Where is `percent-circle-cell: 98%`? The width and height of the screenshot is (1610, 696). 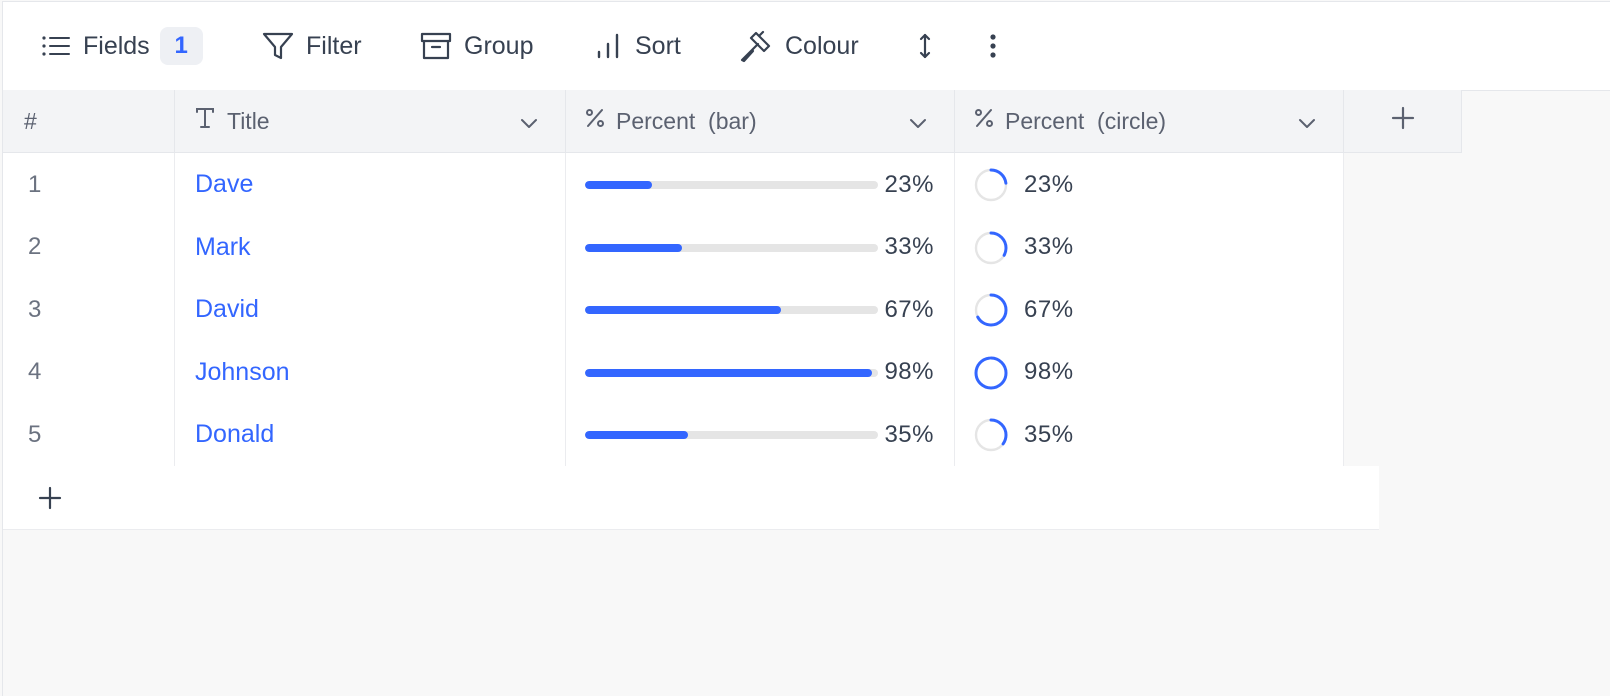 percent-circle-cell: 98% is located at coordinates (1149, 372).